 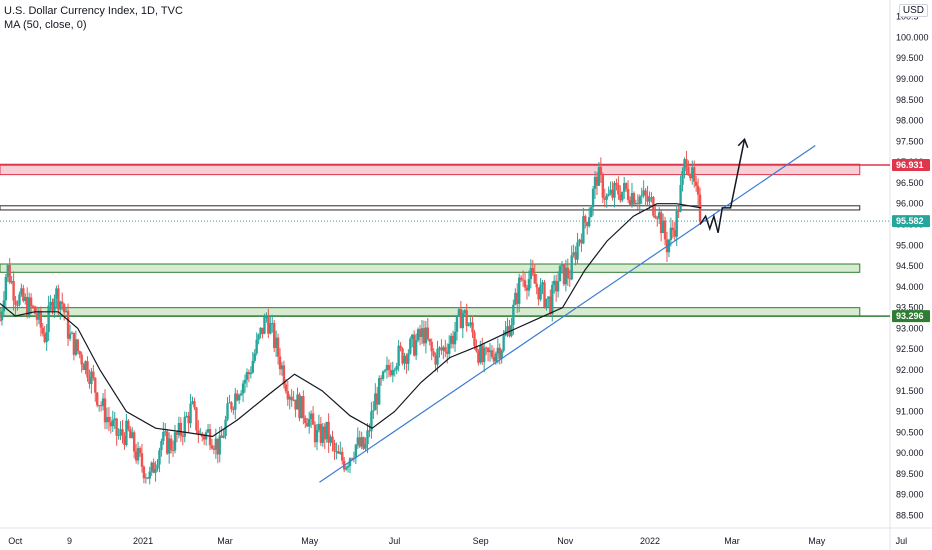 I want to click on currency-selector: USD, so click(x=913, y=10).